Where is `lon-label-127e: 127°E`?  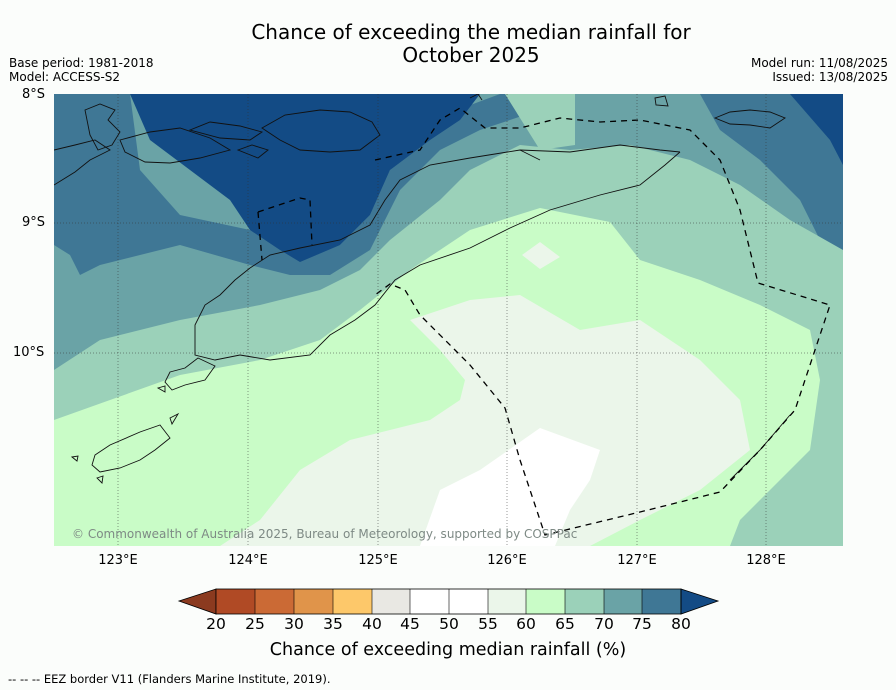 lon-label-127e: 127°E is located at coordinates (637, 560).